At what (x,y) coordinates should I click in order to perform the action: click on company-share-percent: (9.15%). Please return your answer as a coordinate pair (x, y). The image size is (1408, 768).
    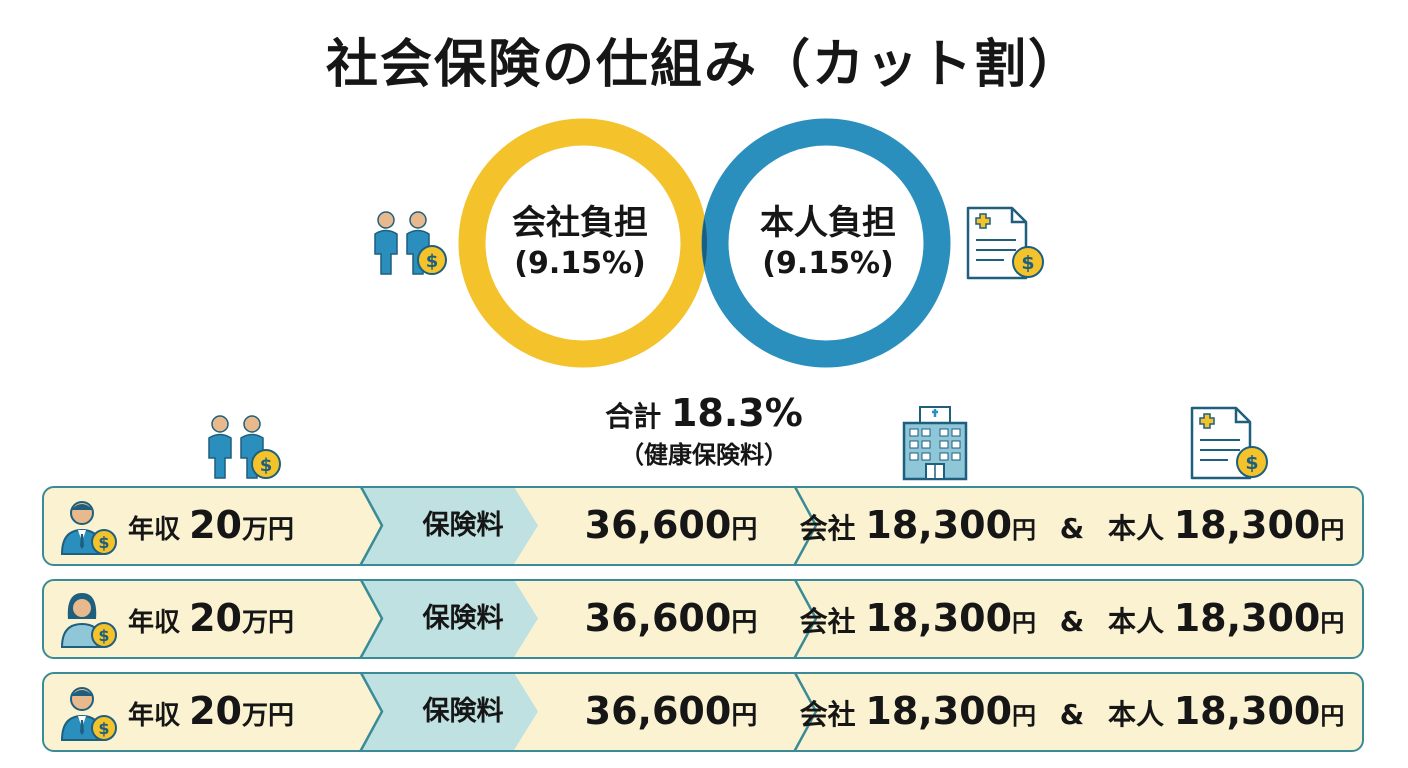
    Looking at the image, I should click on (580, 263).